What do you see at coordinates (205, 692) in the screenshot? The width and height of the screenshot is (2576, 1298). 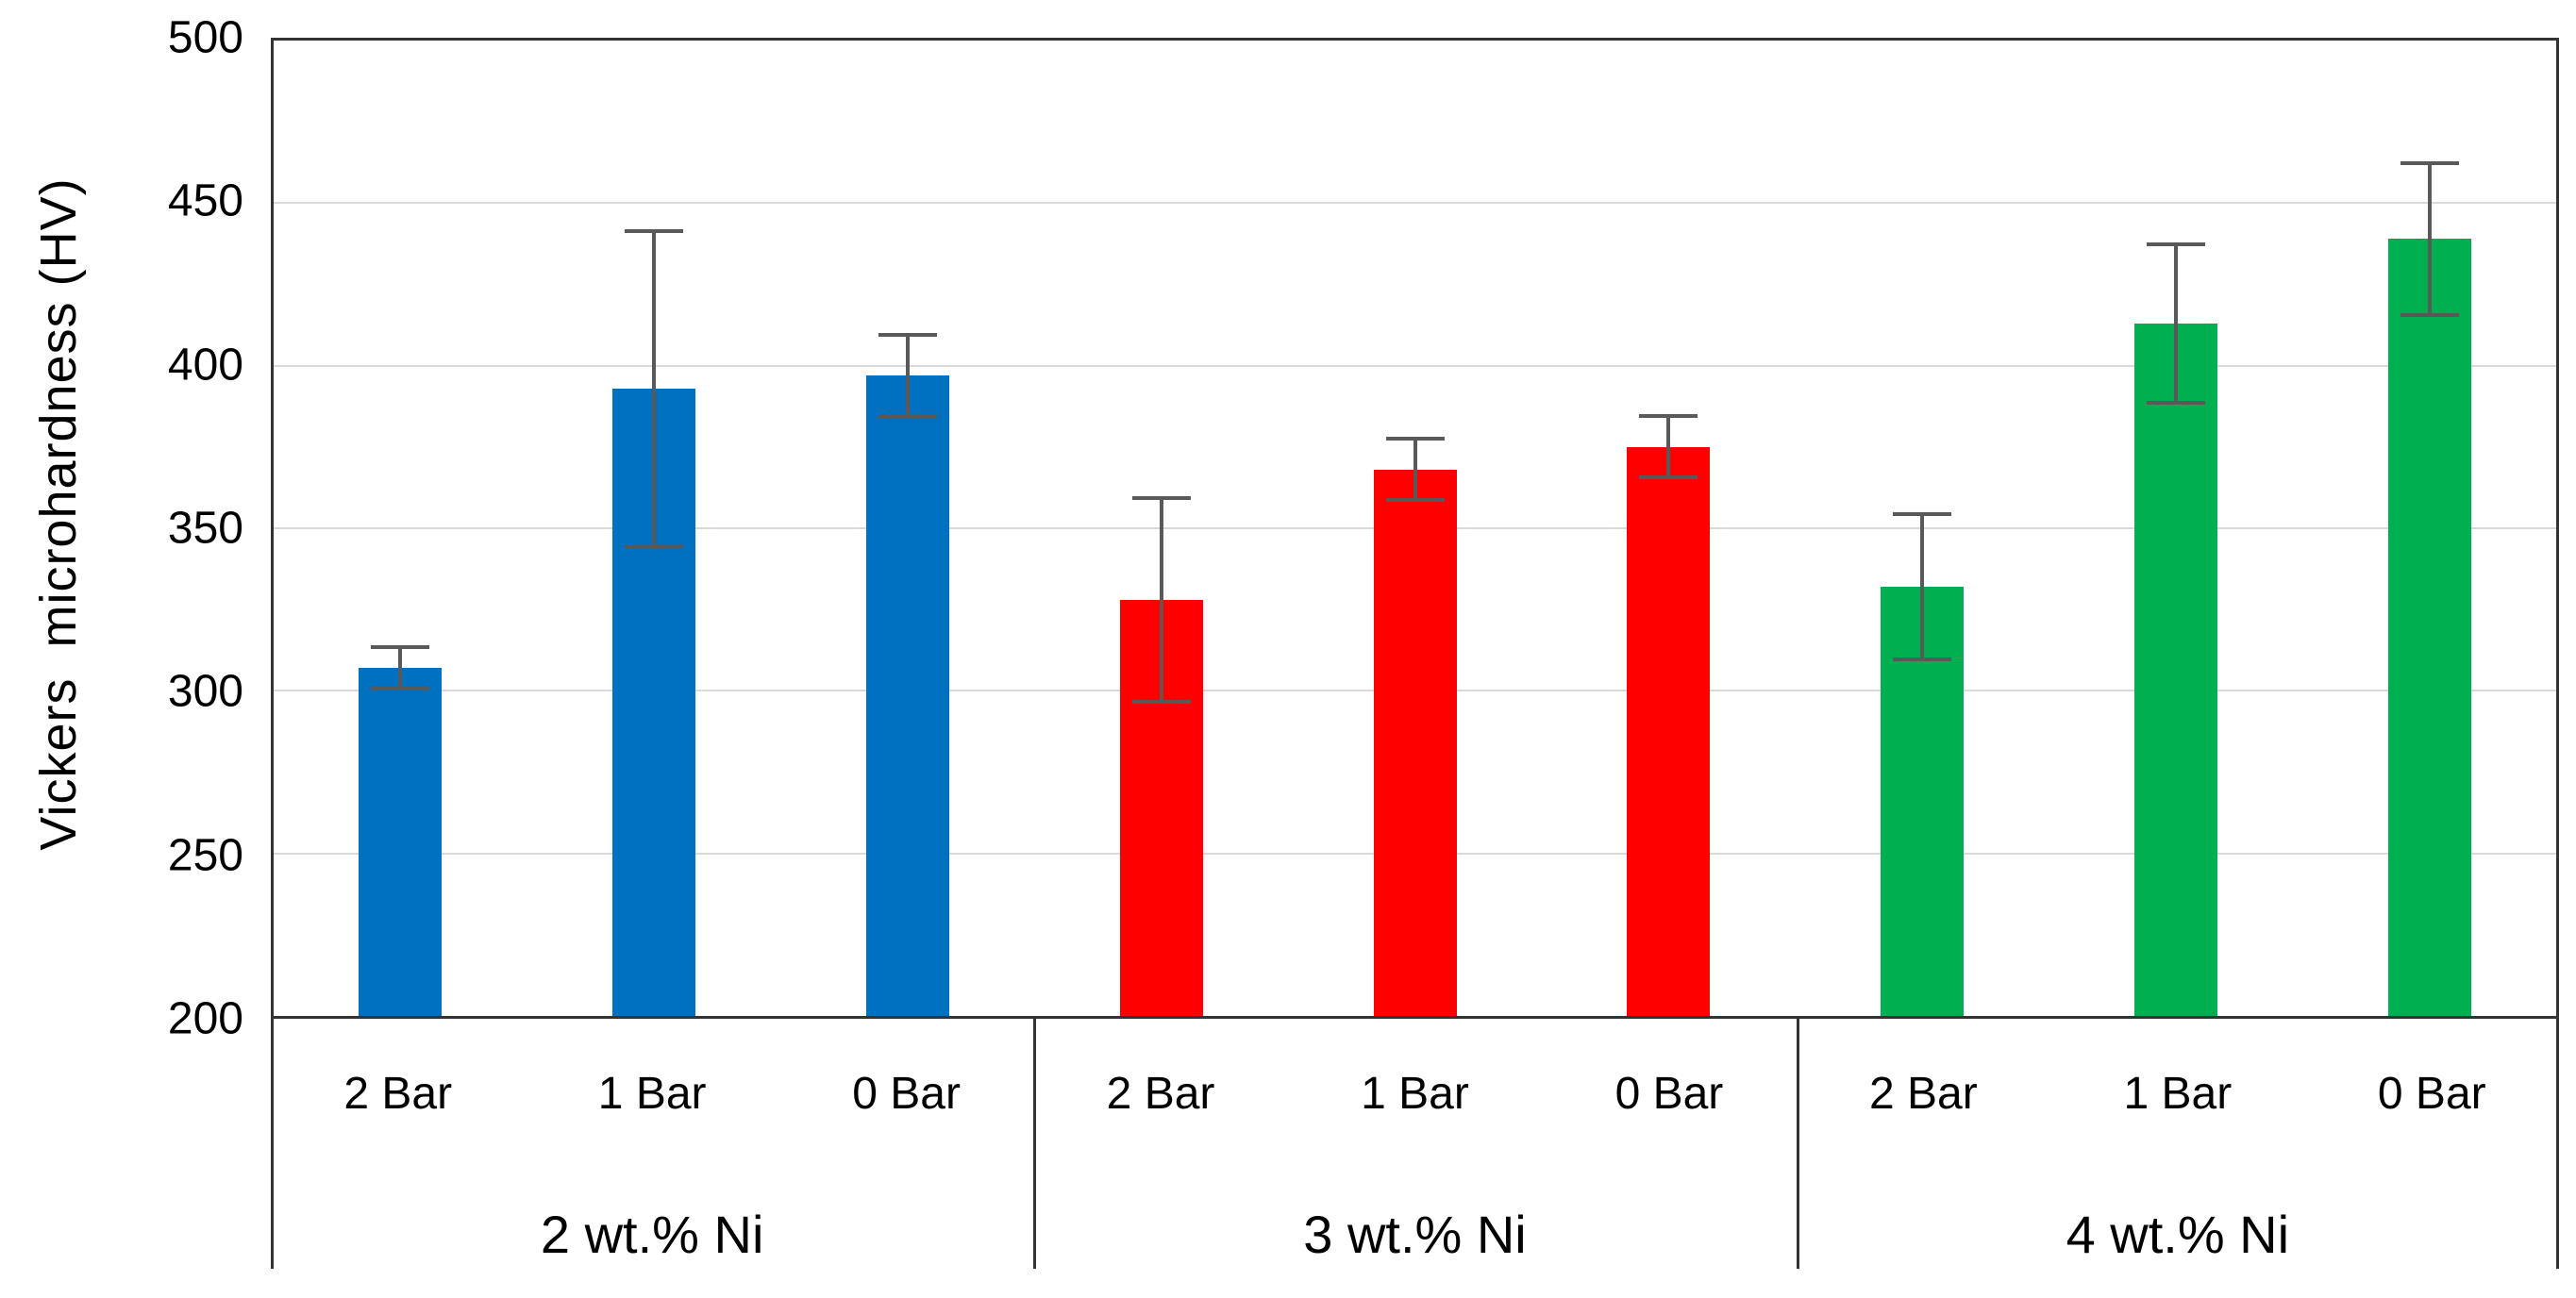 I see `y-tick-label: 300` at bounding box center [205, 692].